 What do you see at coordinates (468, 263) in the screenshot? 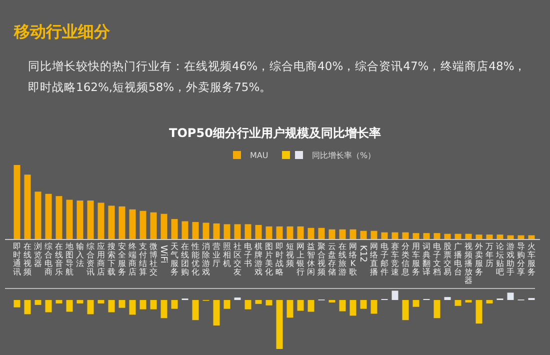
I see `x-tick-label: 视频播放器` at bounding box center [468, 263].